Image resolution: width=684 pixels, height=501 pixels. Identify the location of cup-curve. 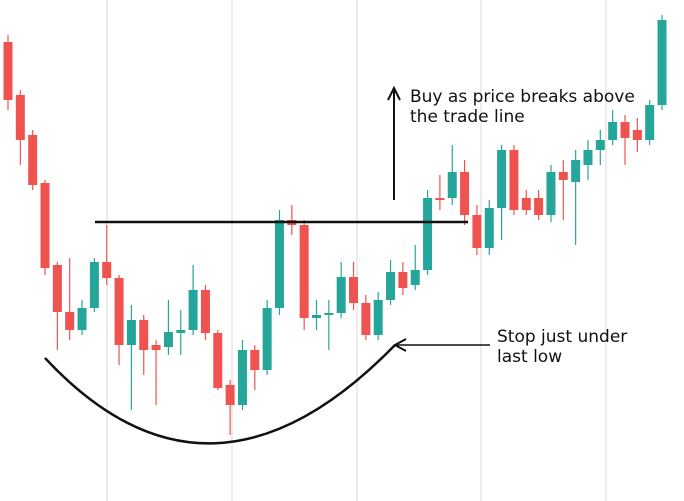
(220, 394).